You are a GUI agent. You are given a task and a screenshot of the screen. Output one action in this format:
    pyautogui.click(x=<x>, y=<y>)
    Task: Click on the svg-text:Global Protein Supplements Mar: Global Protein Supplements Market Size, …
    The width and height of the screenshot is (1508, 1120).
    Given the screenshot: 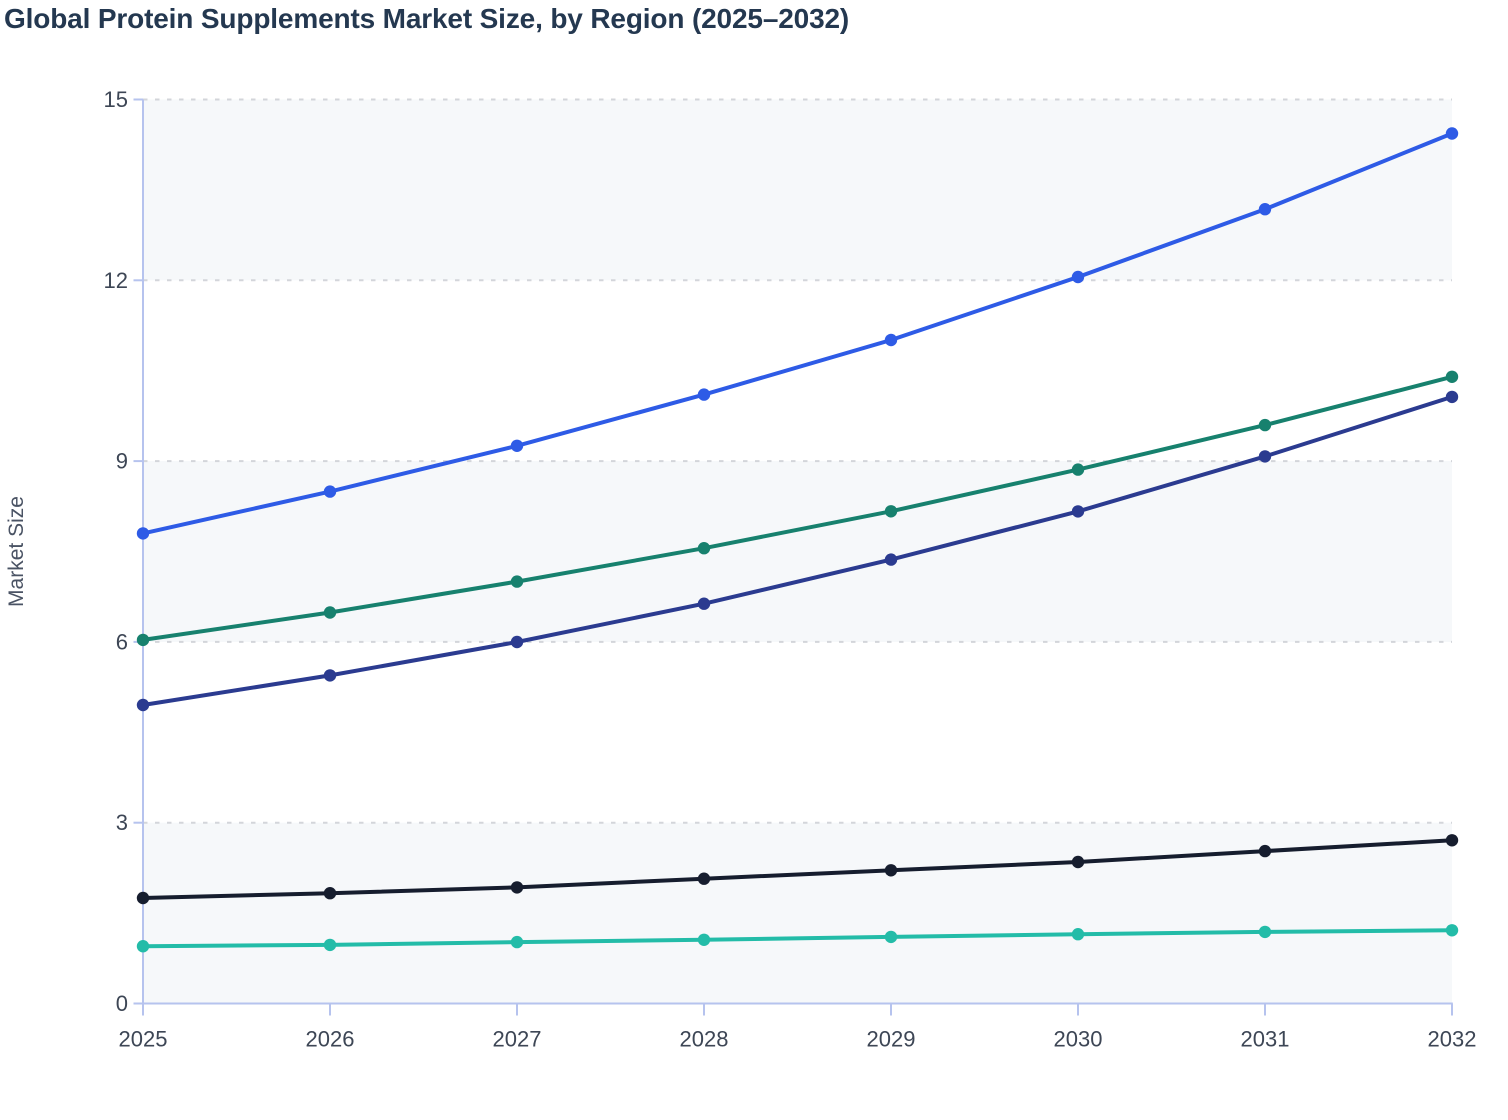 What is the action you would take?
    pyautogui.click(x=426, y=18)
    